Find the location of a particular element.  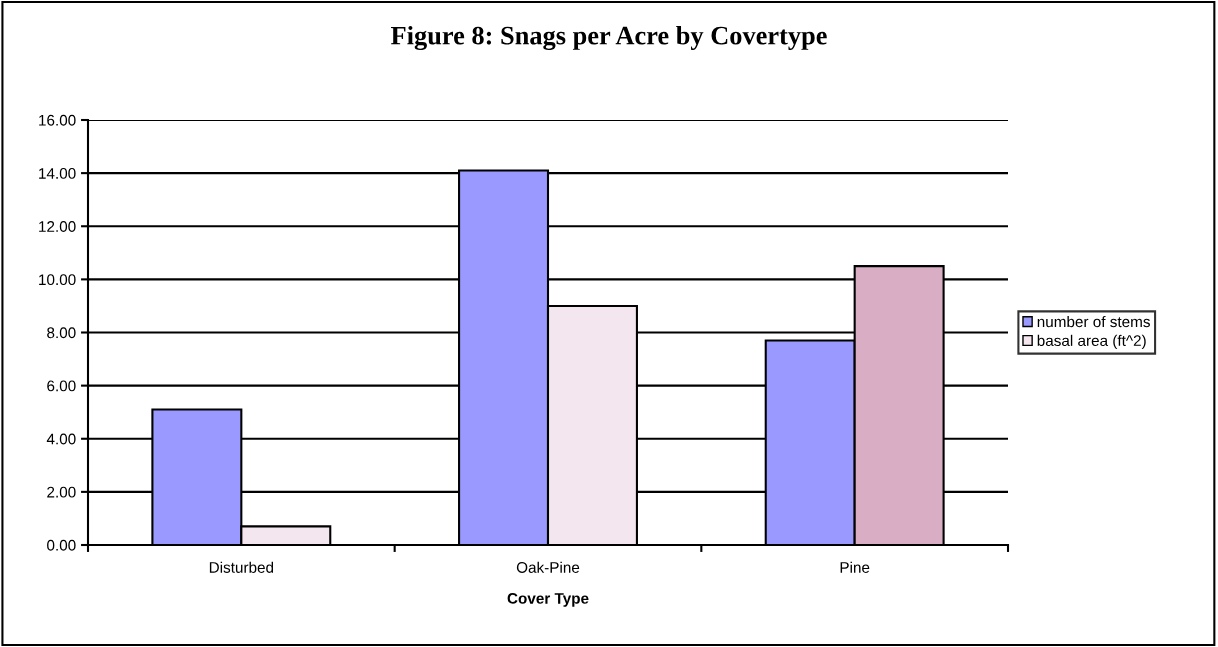

y-tick-label: 6.00 is located at coordinates (61, 386).